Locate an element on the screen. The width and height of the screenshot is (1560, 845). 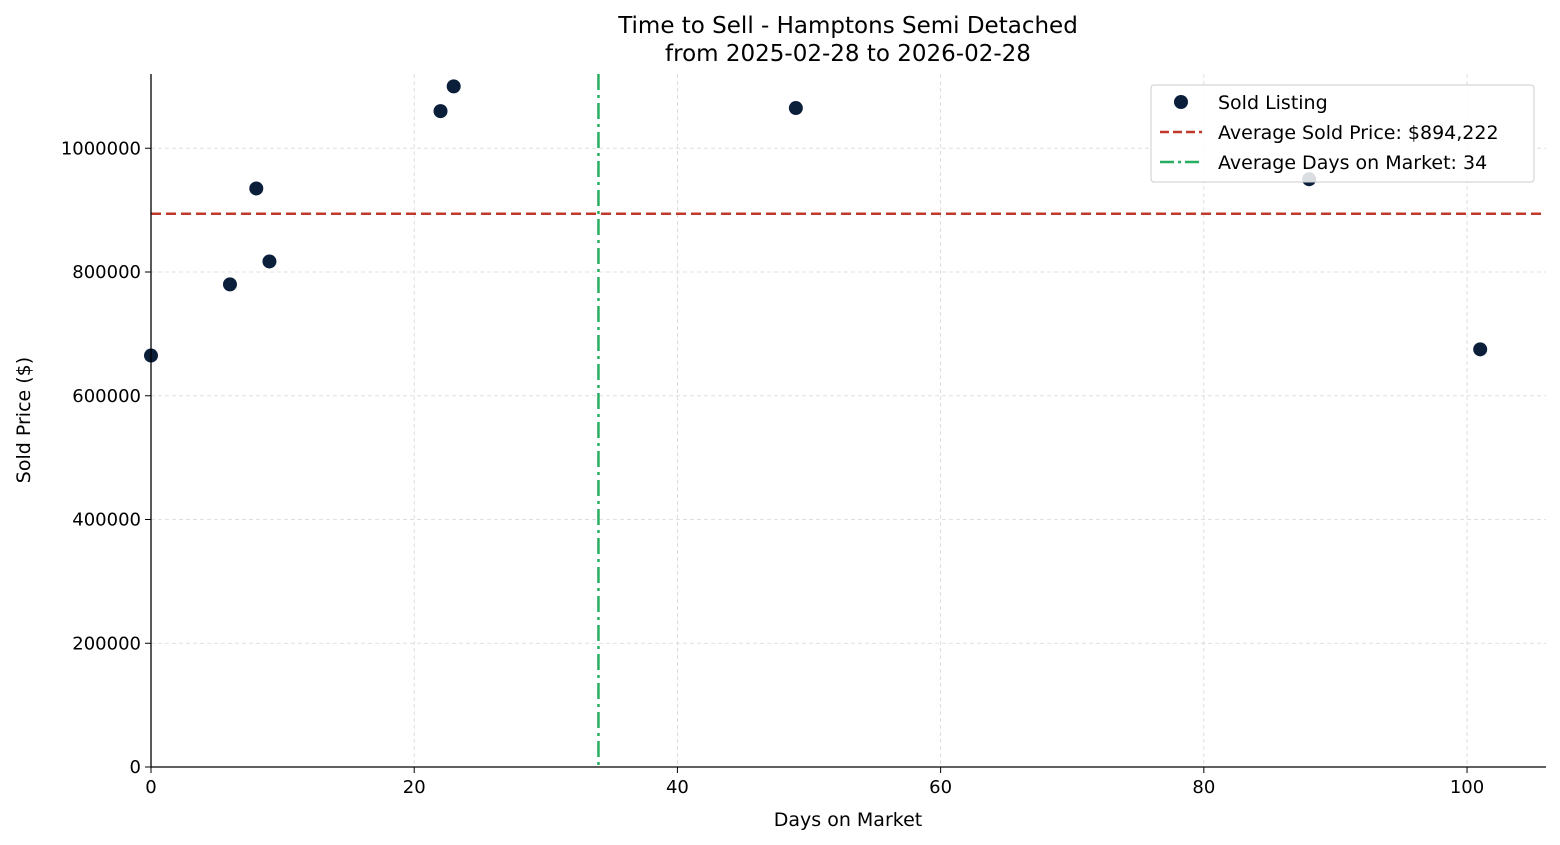
y-tick-label: 0 is located at coordinates (135, 767).